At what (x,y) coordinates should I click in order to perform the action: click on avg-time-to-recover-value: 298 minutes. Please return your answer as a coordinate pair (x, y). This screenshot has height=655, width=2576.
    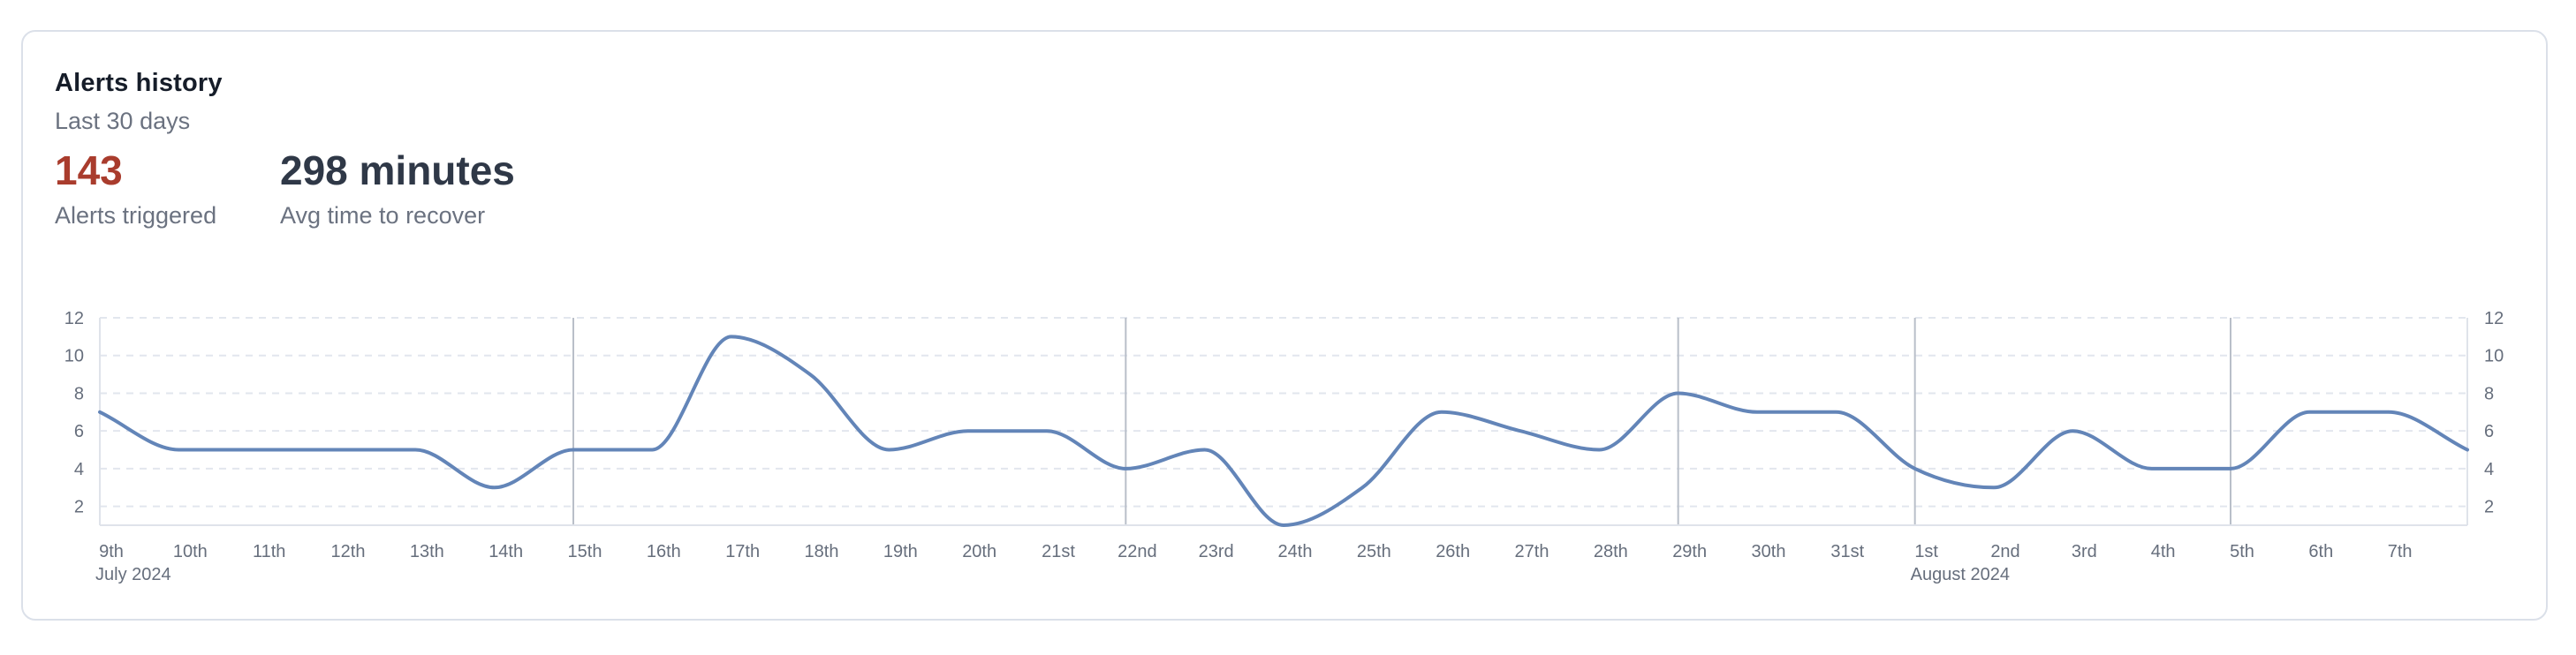
    Looking at the image, I should click on (398, 170).